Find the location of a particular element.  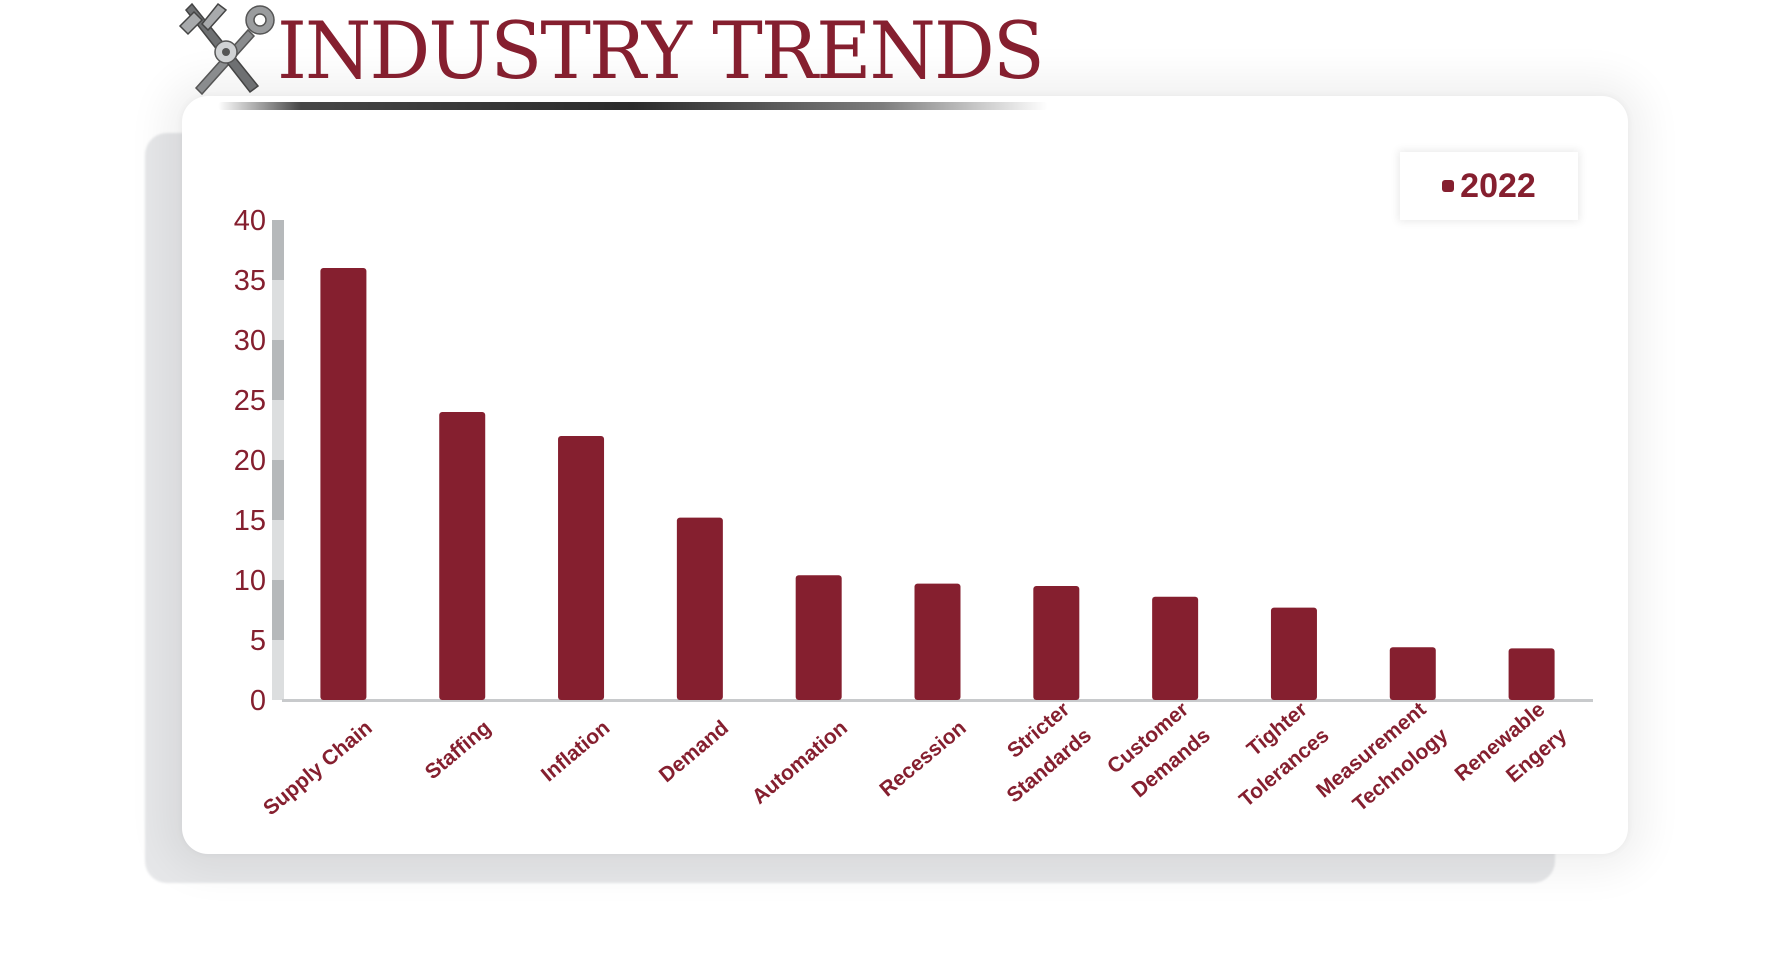

x-axis-baseline is located at coordinates (937, 700).